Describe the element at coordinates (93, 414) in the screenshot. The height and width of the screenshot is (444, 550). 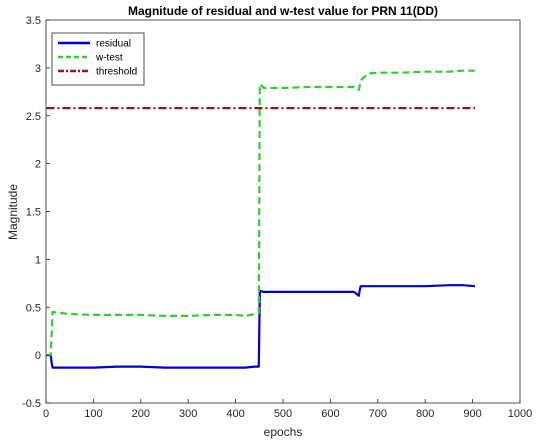
I see `x-tick-label: 100` at that location.